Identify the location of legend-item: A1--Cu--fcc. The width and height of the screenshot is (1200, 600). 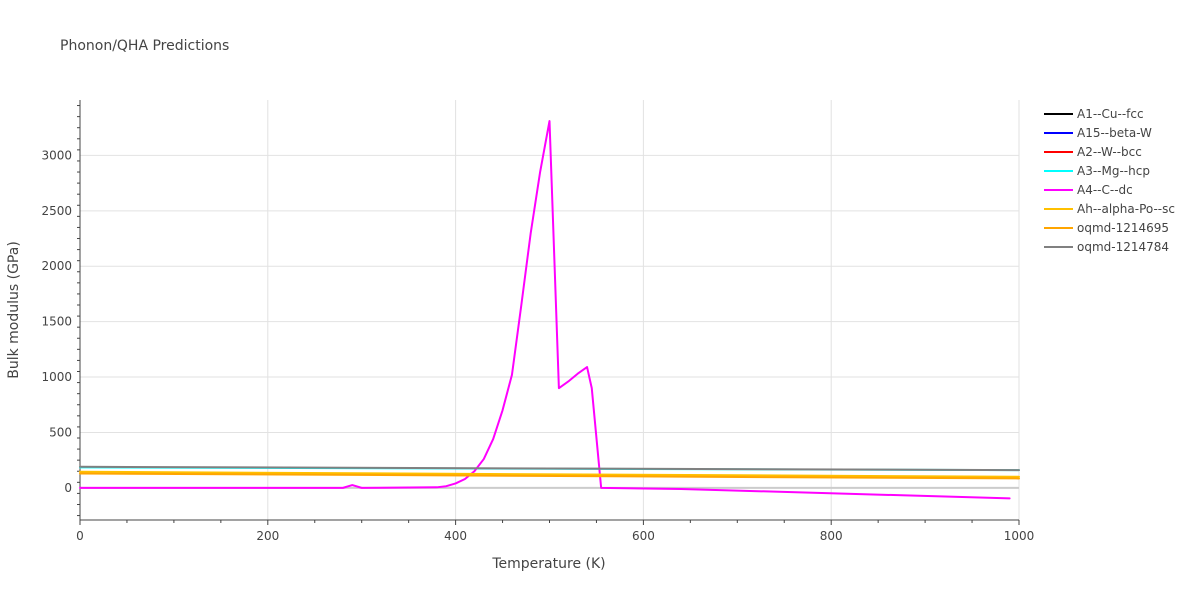
(1094, 114).